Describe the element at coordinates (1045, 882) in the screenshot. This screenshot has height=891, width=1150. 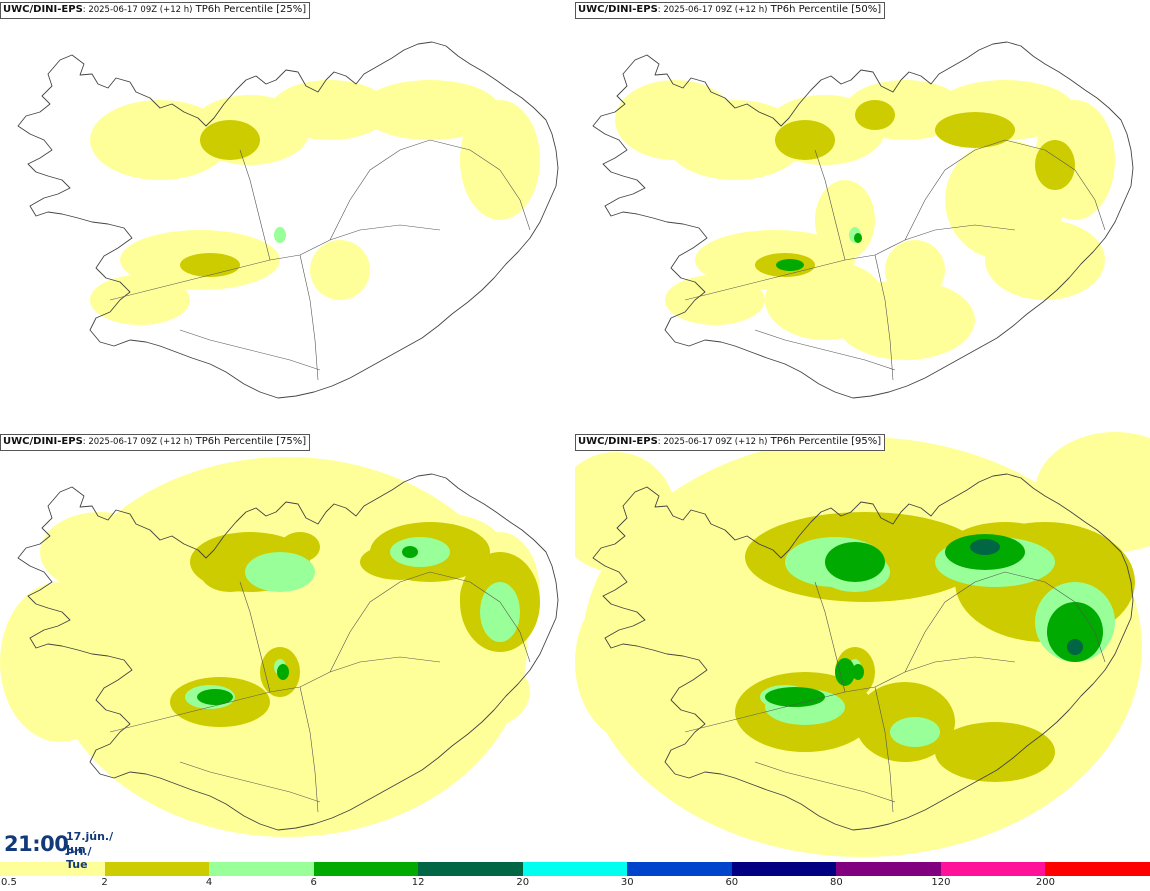
I see `colorbar-tick-label: 200` at that location.